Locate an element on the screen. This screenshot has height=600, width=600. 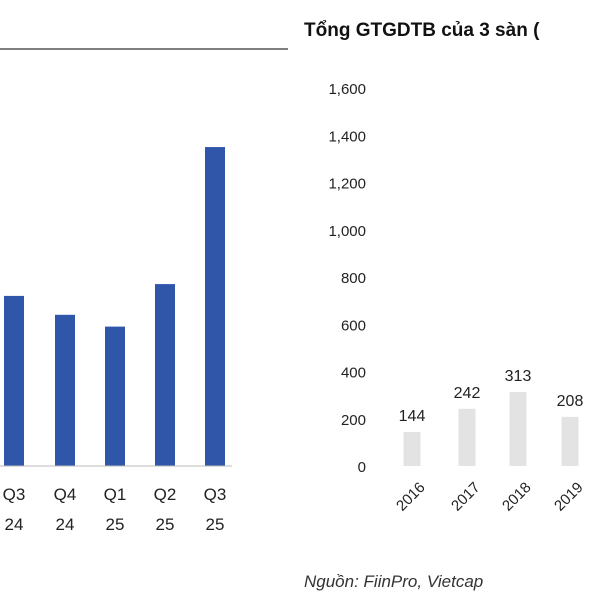
left-xtick-top-1: Q4 is located at coordinates (65, 494).